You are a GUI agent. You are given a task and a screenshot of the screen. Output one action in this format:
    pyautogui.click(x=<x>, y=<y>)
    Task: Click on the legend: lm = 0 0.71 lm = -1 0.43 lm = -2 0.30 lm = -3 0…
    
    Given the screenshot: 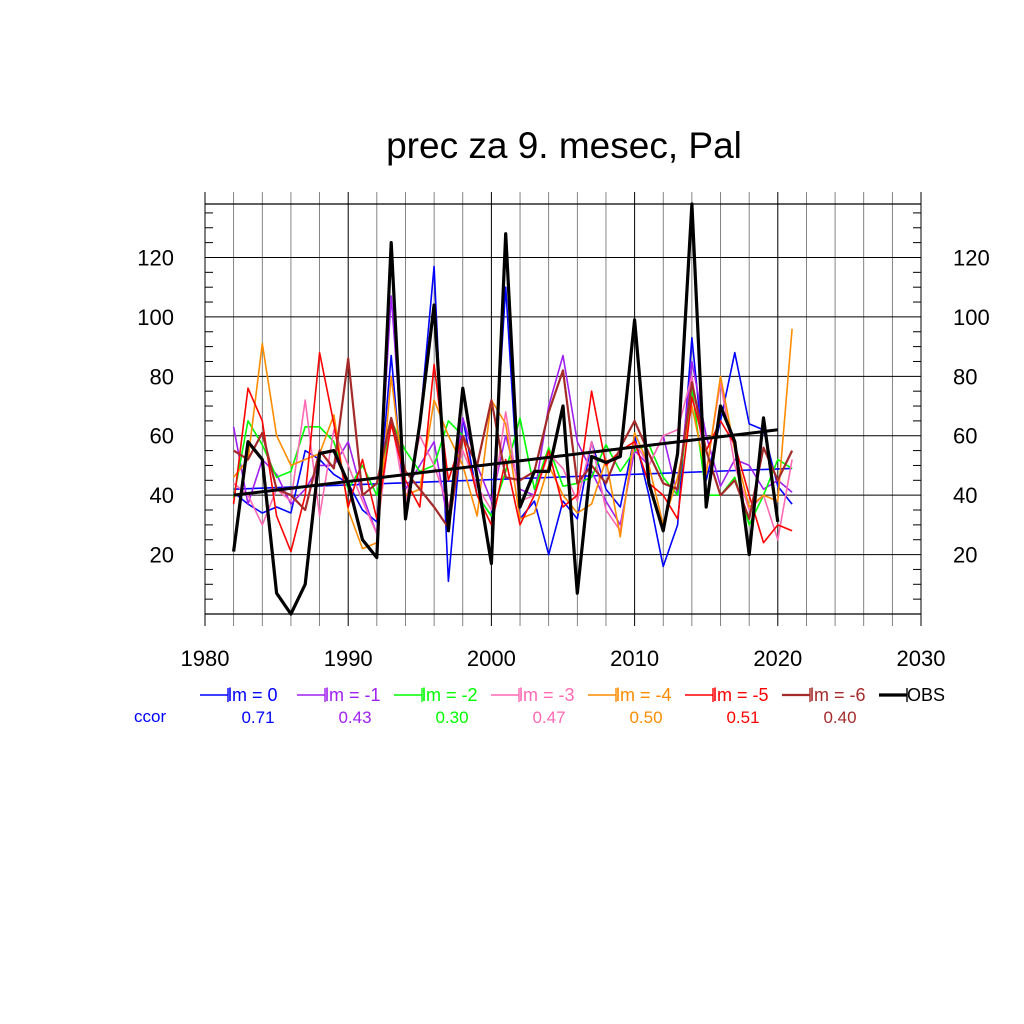 What is the action you would take?
    pyautogui.click(x=539, y=706)
    